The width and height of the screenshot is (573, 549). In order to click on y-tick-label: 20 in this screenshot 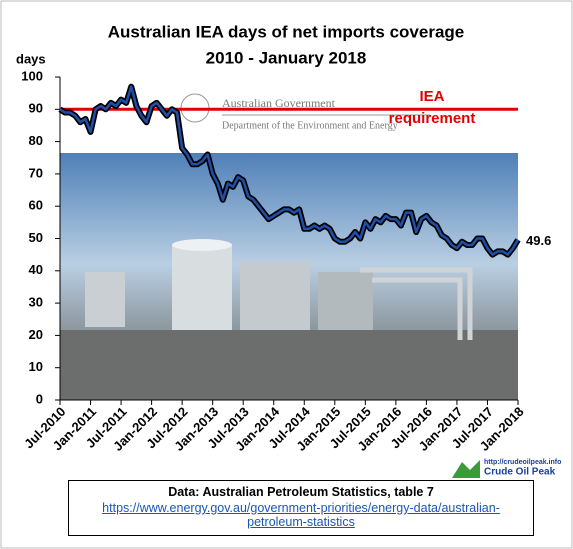, I will do `click(36, 334)`.